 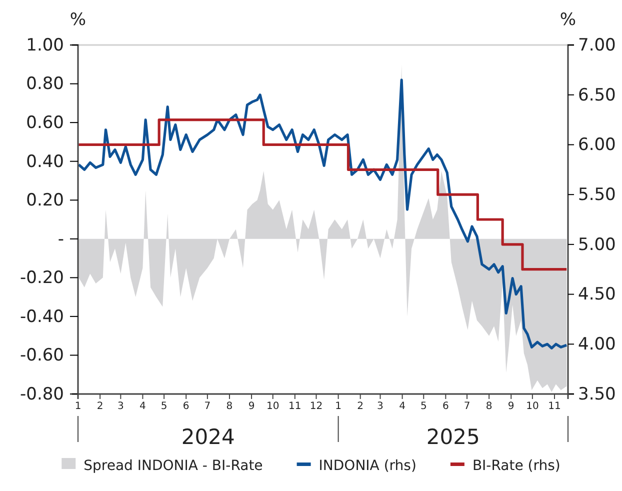 I want to click on y-tick-label: 0.40, so click(x=45, y=162).